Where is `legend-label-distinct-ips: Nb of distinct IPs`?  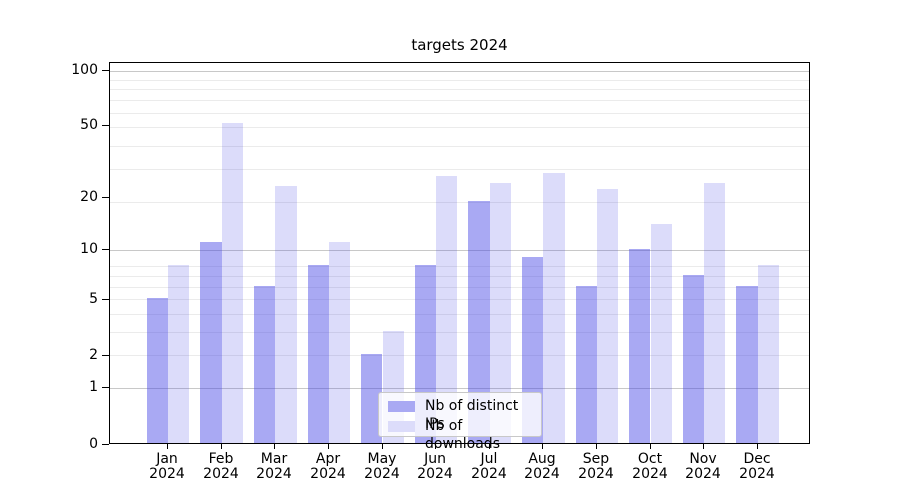 legend-label-distinct-ips: Nb of distinct IPs is located at coordinates (472, 415).